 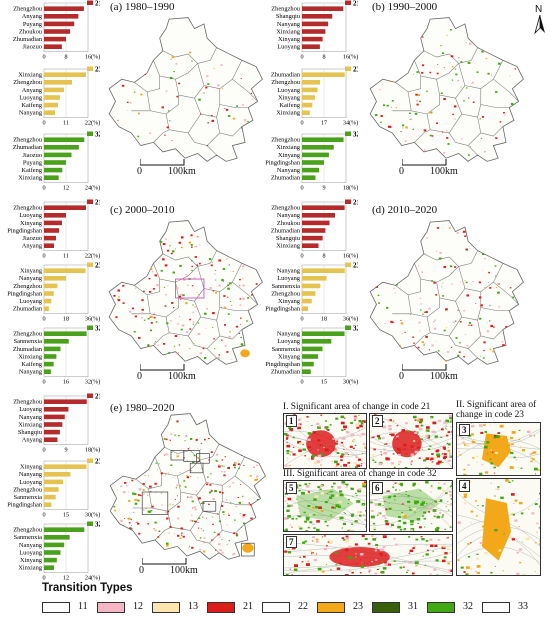 I want to click on bar-category-label: Sanmenxia, so click(x=28, y=537).